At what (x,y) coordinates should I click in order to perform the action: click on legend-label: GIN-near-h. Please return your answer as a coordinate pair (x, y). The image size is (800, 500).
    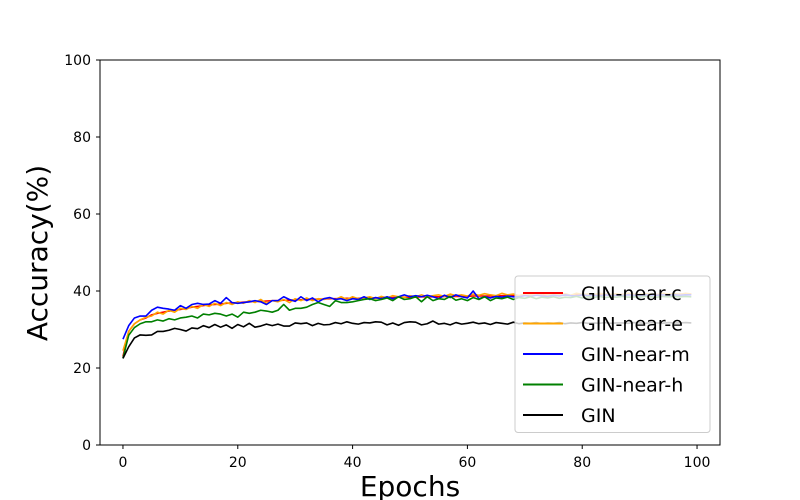
    Looking at the image, I should click on (632, 386).